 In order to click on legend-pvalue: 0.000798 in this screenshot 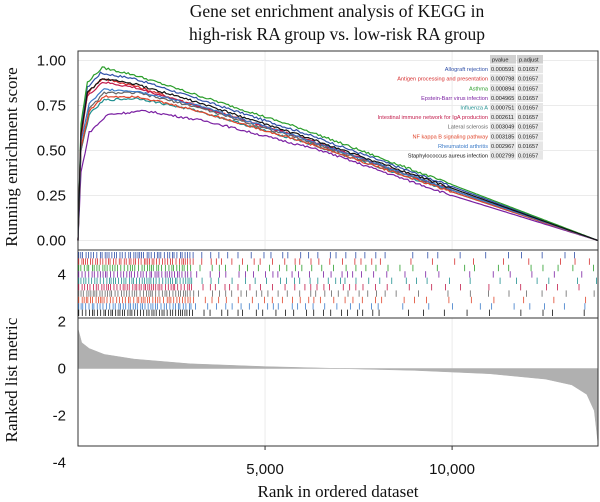, I will do `click(502, 80)`.